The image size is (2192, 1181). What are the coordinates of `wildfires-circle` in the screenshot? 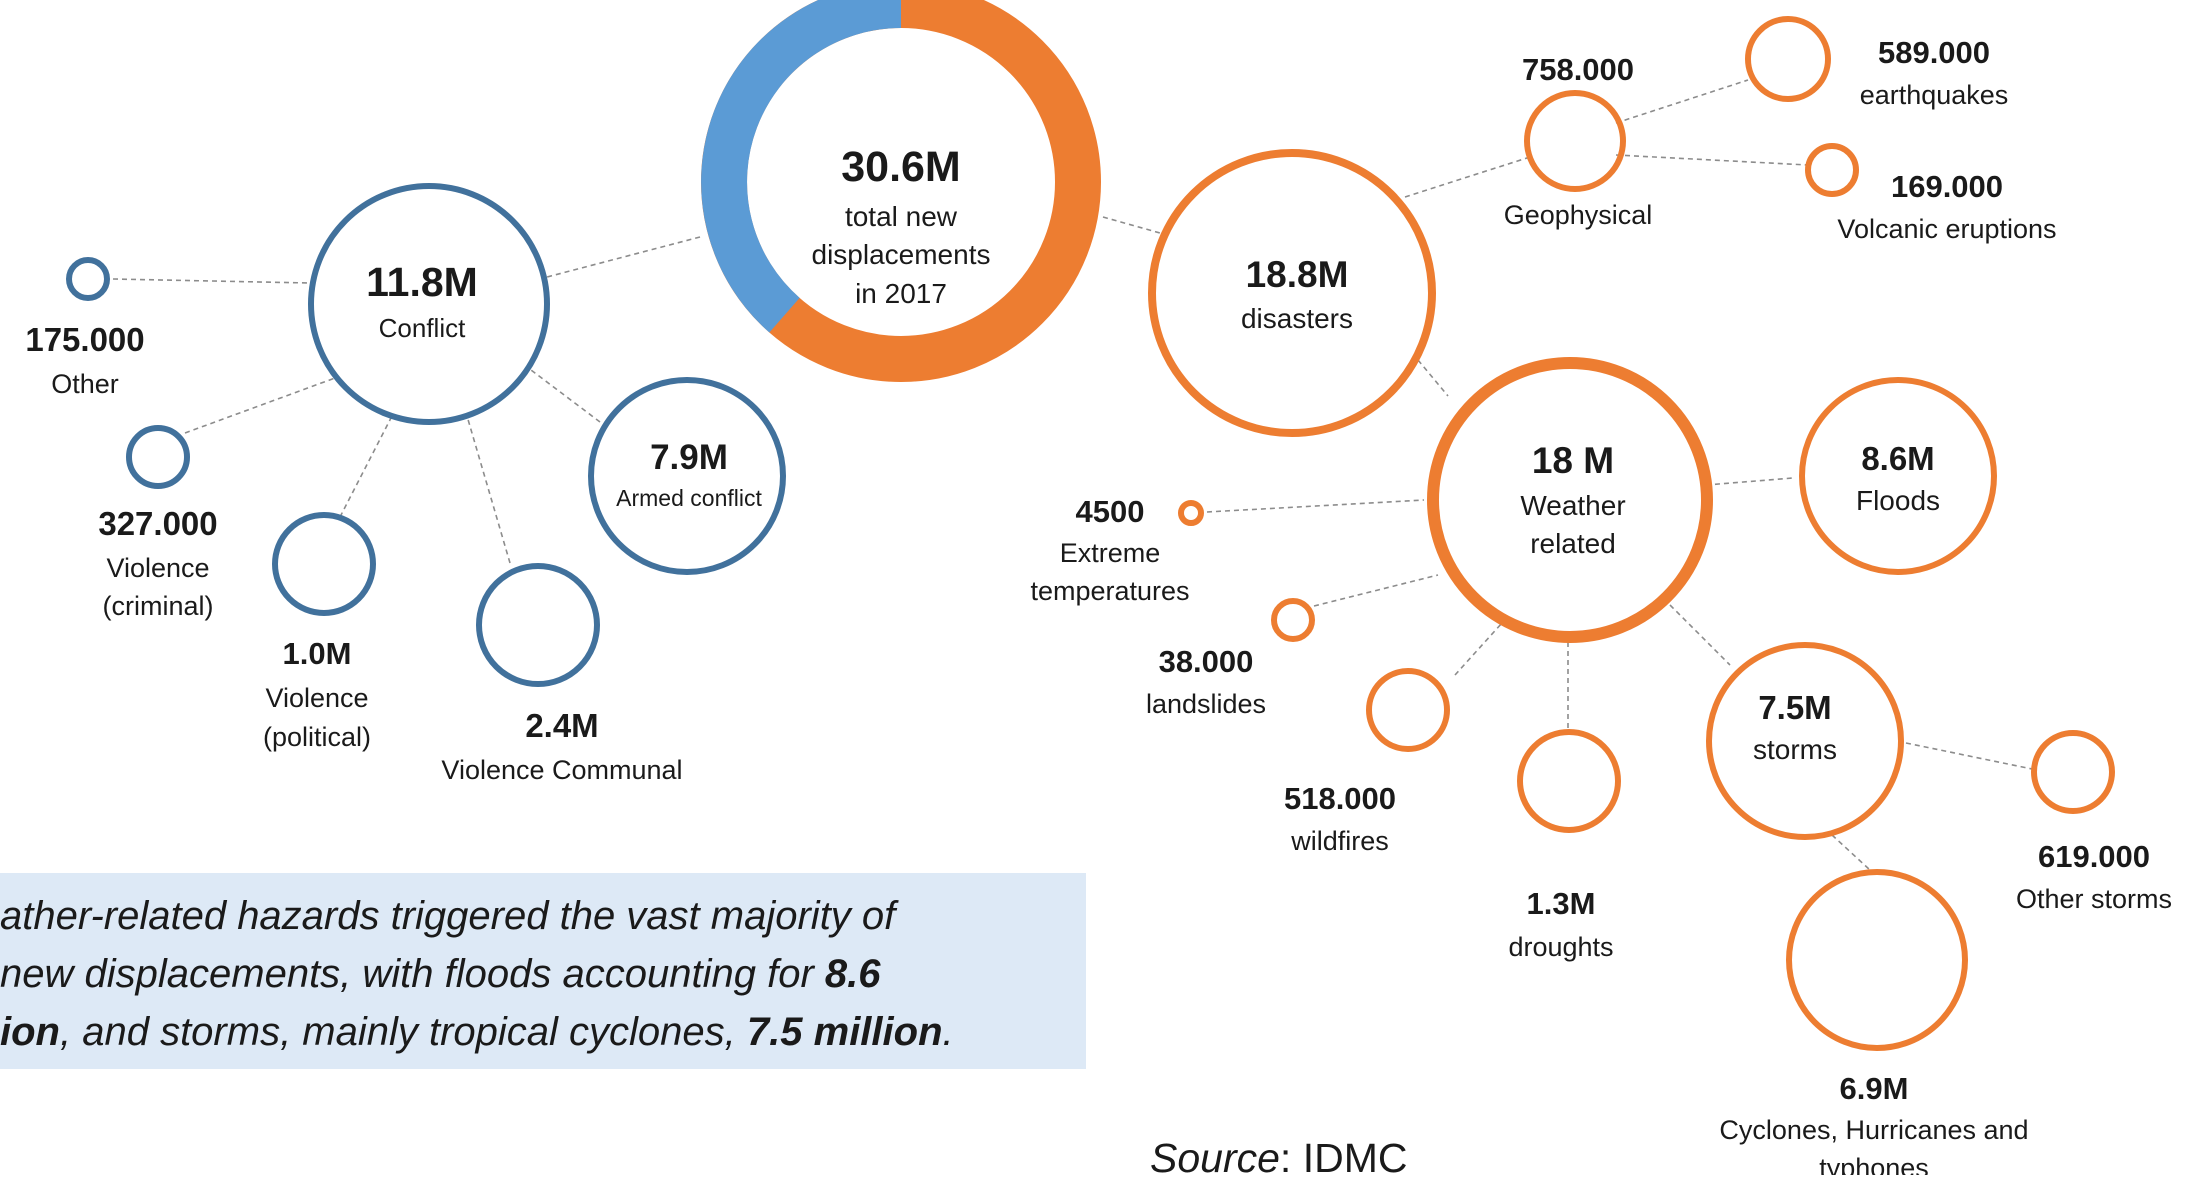 It's located at (1408, 710).